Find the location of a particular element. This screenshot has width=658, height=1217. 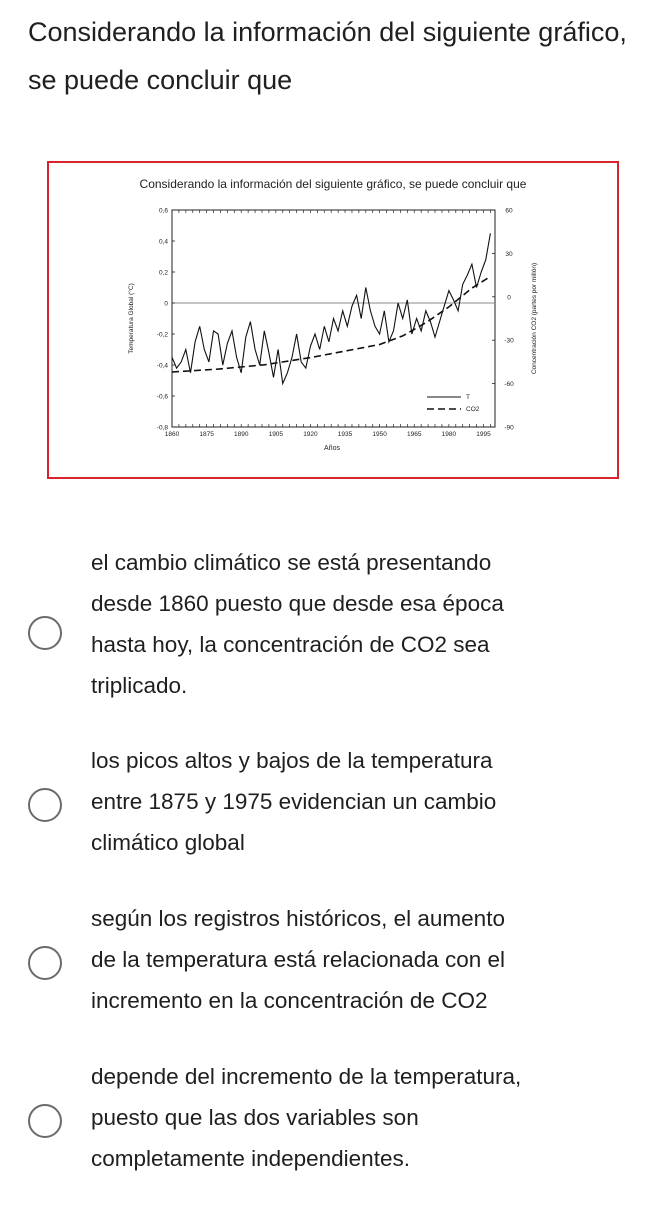

x-tick-label: 1905 is located at coordinates (276, 434).